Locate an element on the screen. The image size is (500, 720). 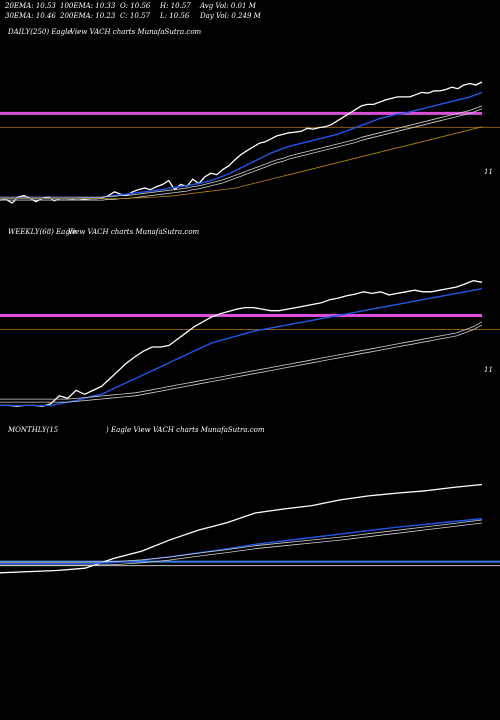
monthly-chart is located at coordinates (250, 528).